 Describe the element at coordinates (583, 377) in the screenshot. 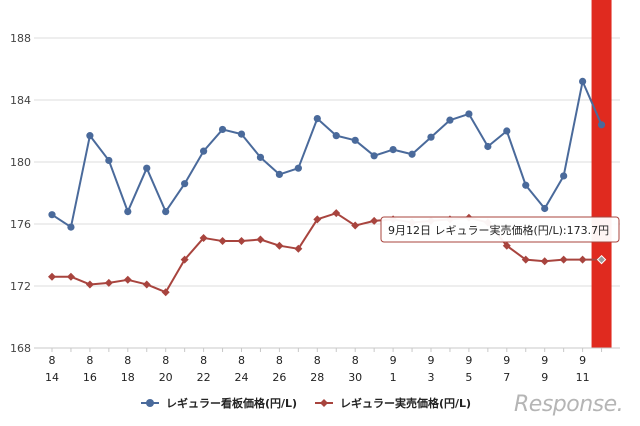

I see `x-tick-day: 11` at that location.